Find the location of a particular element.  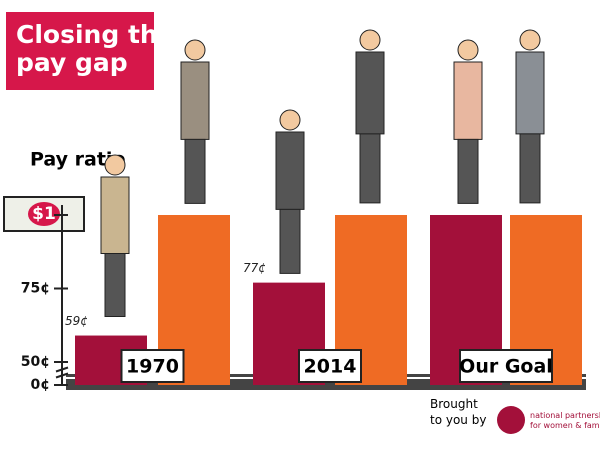

title-box is located at coordinates (80, 51).